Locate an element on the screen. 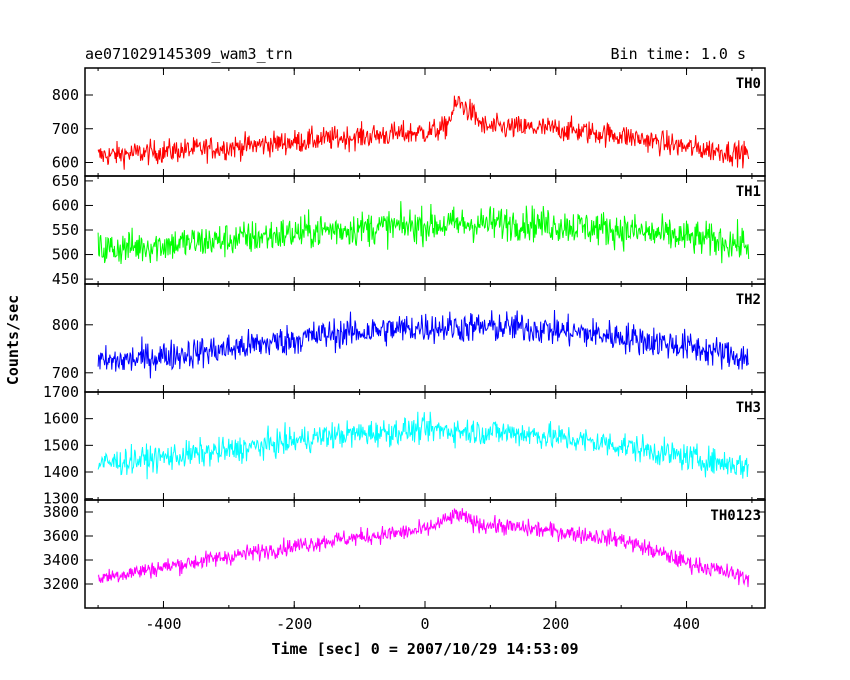 Image resolution: width=850 pixels, height=680 pixels. y-tick-label: 650 is located at coordinates (65, 181).